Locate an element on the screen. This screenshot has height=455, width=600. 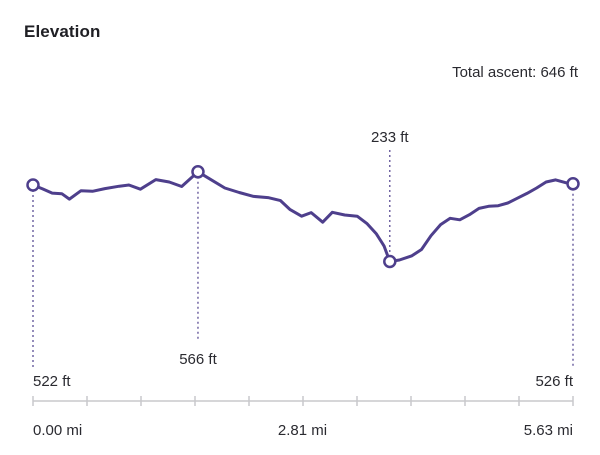
x-tick-label: 2.81 mi is located at coordinates (302, 430).